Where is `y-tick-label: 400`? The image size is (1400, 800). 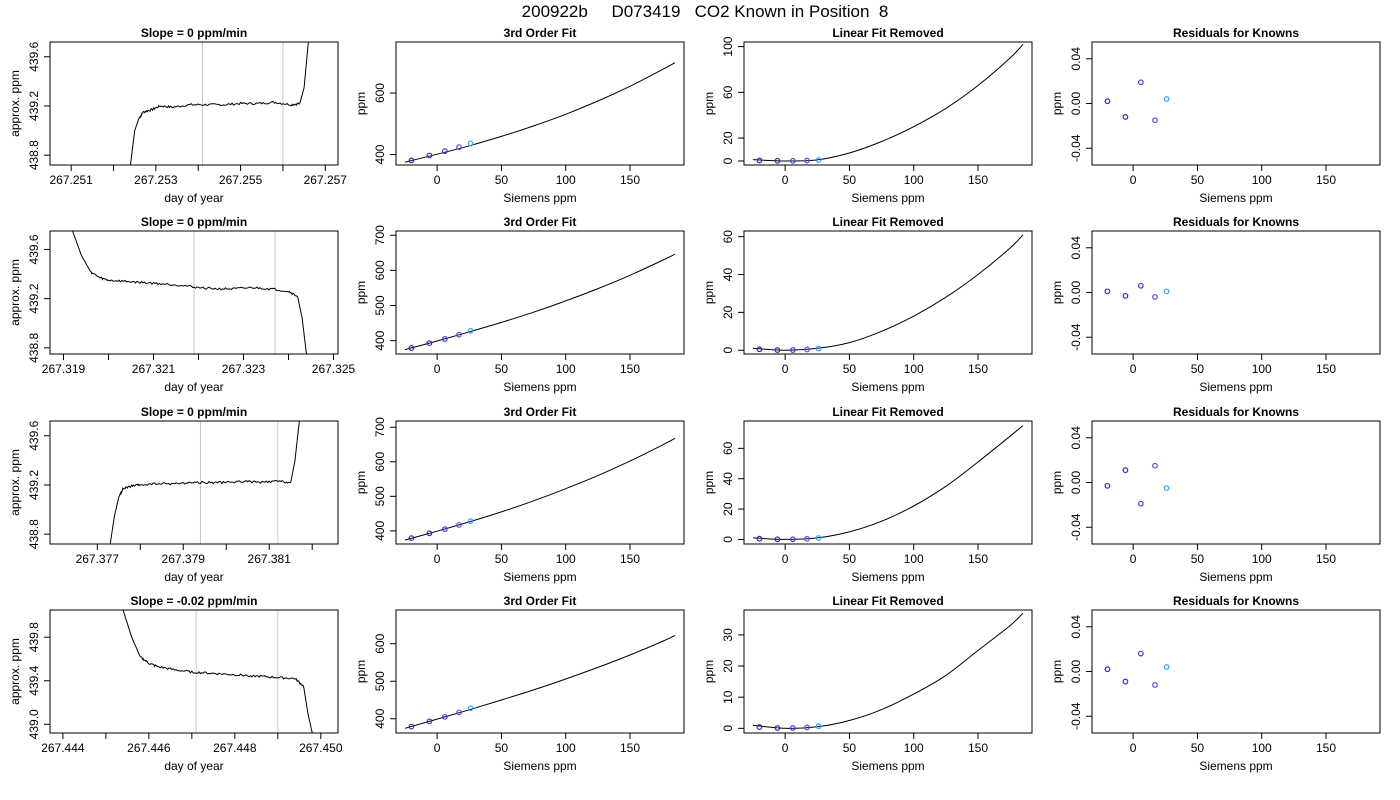 y-tick-label: 400 is located at coordinates (380, 531).